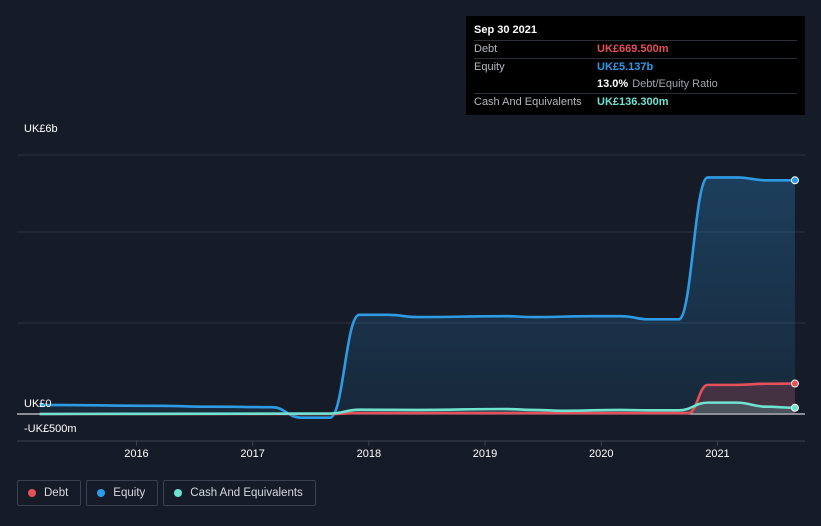 Image resolution: width=821 pixels, height=526 pixels. I want to click on tooltip-debt-value: UK£669.500m, so click(633, 49).